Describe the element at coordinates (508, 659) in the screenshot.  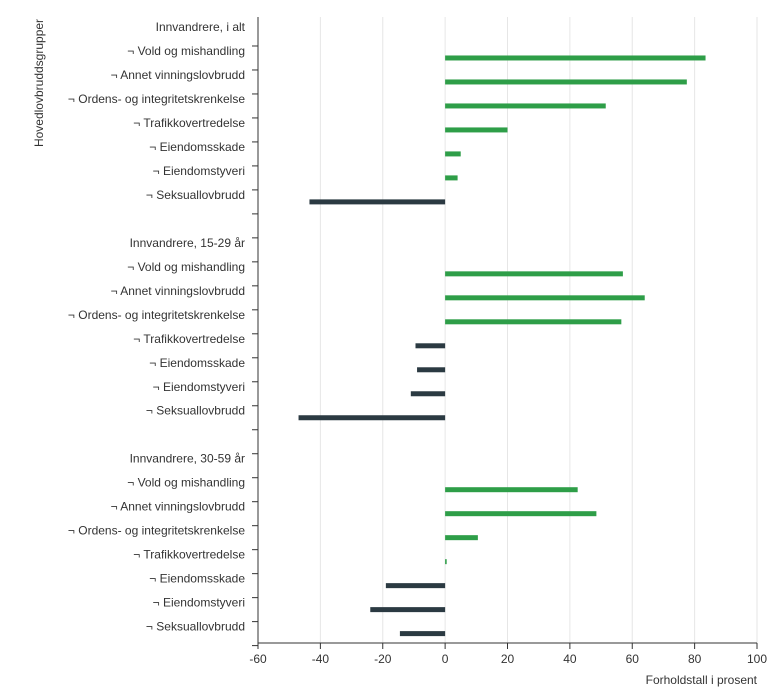
I see `x-tick-label: 20` at that location.